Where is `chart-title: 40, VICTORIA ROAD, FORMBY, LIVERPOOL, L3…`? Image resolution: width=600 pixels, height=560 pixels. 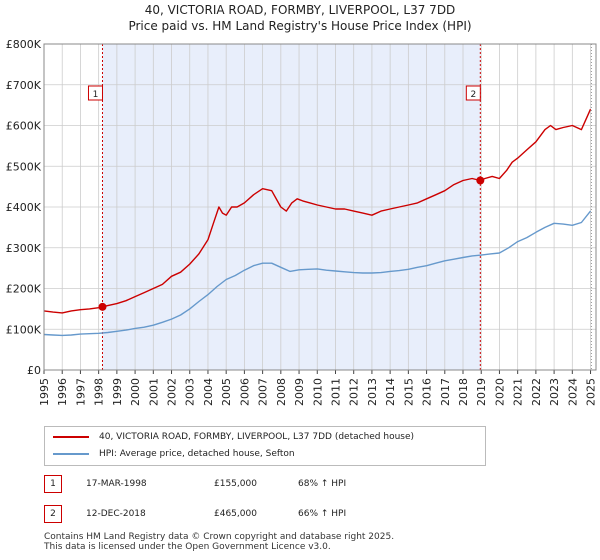 chart-title: 40, VICTORIA ROAD, FORMBY, LIVERPOOL, L3… is located at coordinates (300, 10).